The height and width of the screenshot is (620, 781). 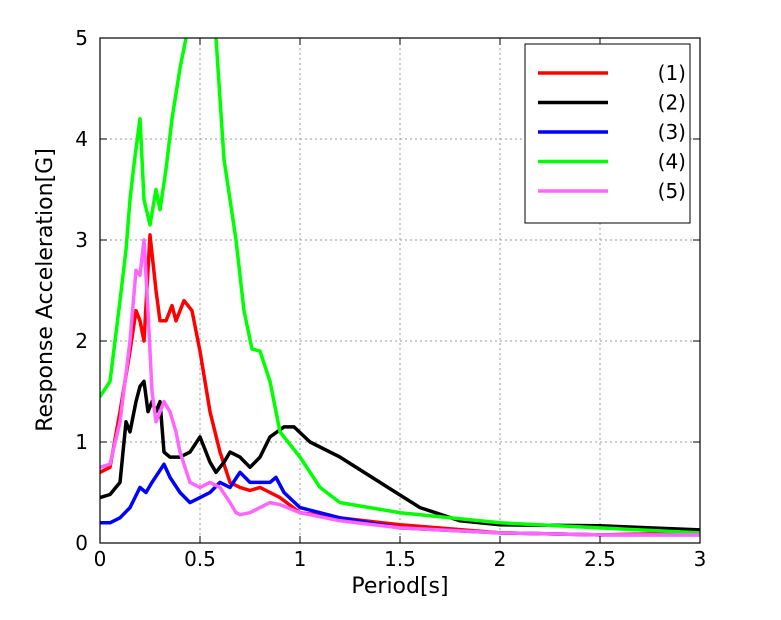 What do you see at coordinates (81, 240) in the screenshot?
I see `y-tick-label: 3` at bounding box center [81, 240].